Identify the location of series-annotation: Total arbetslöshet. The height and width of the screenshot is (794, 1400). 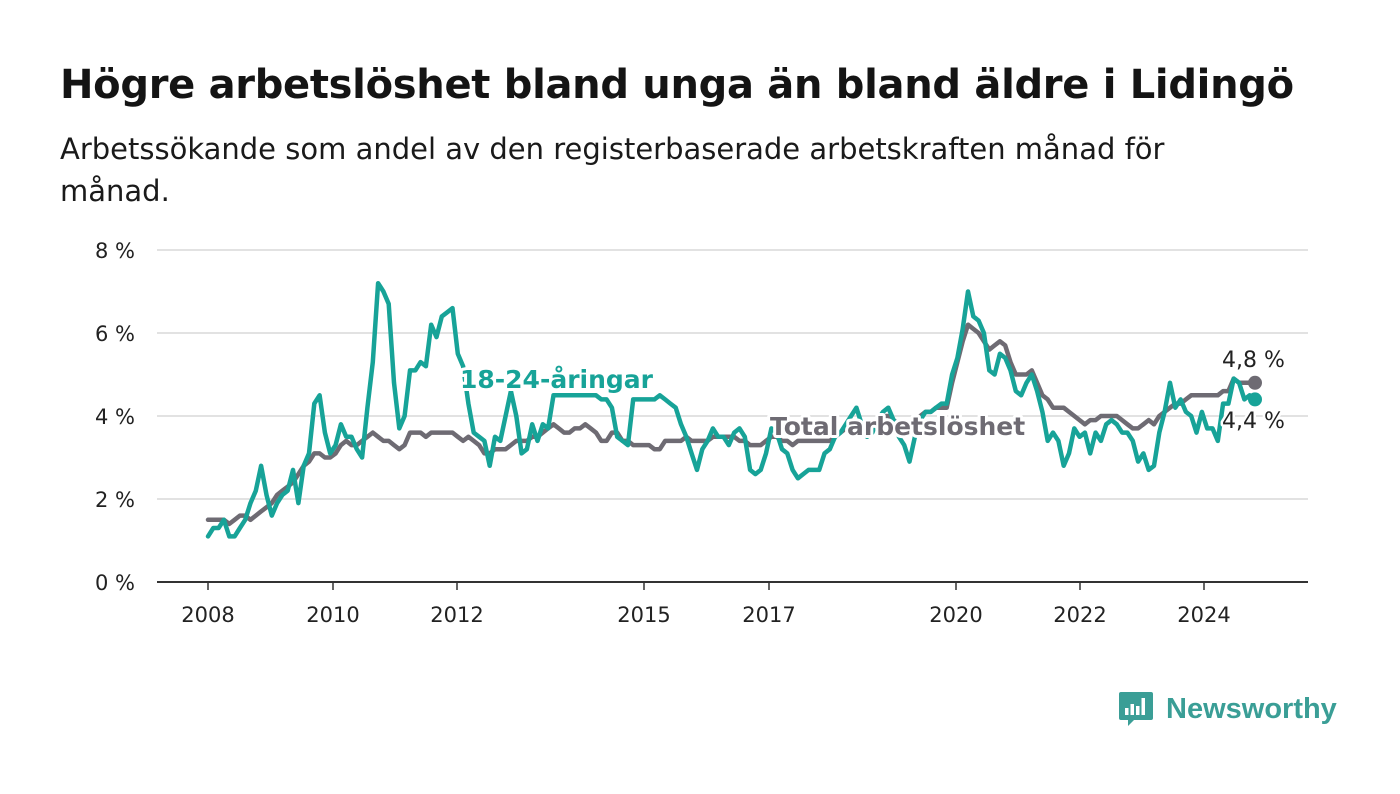
(897, 426).